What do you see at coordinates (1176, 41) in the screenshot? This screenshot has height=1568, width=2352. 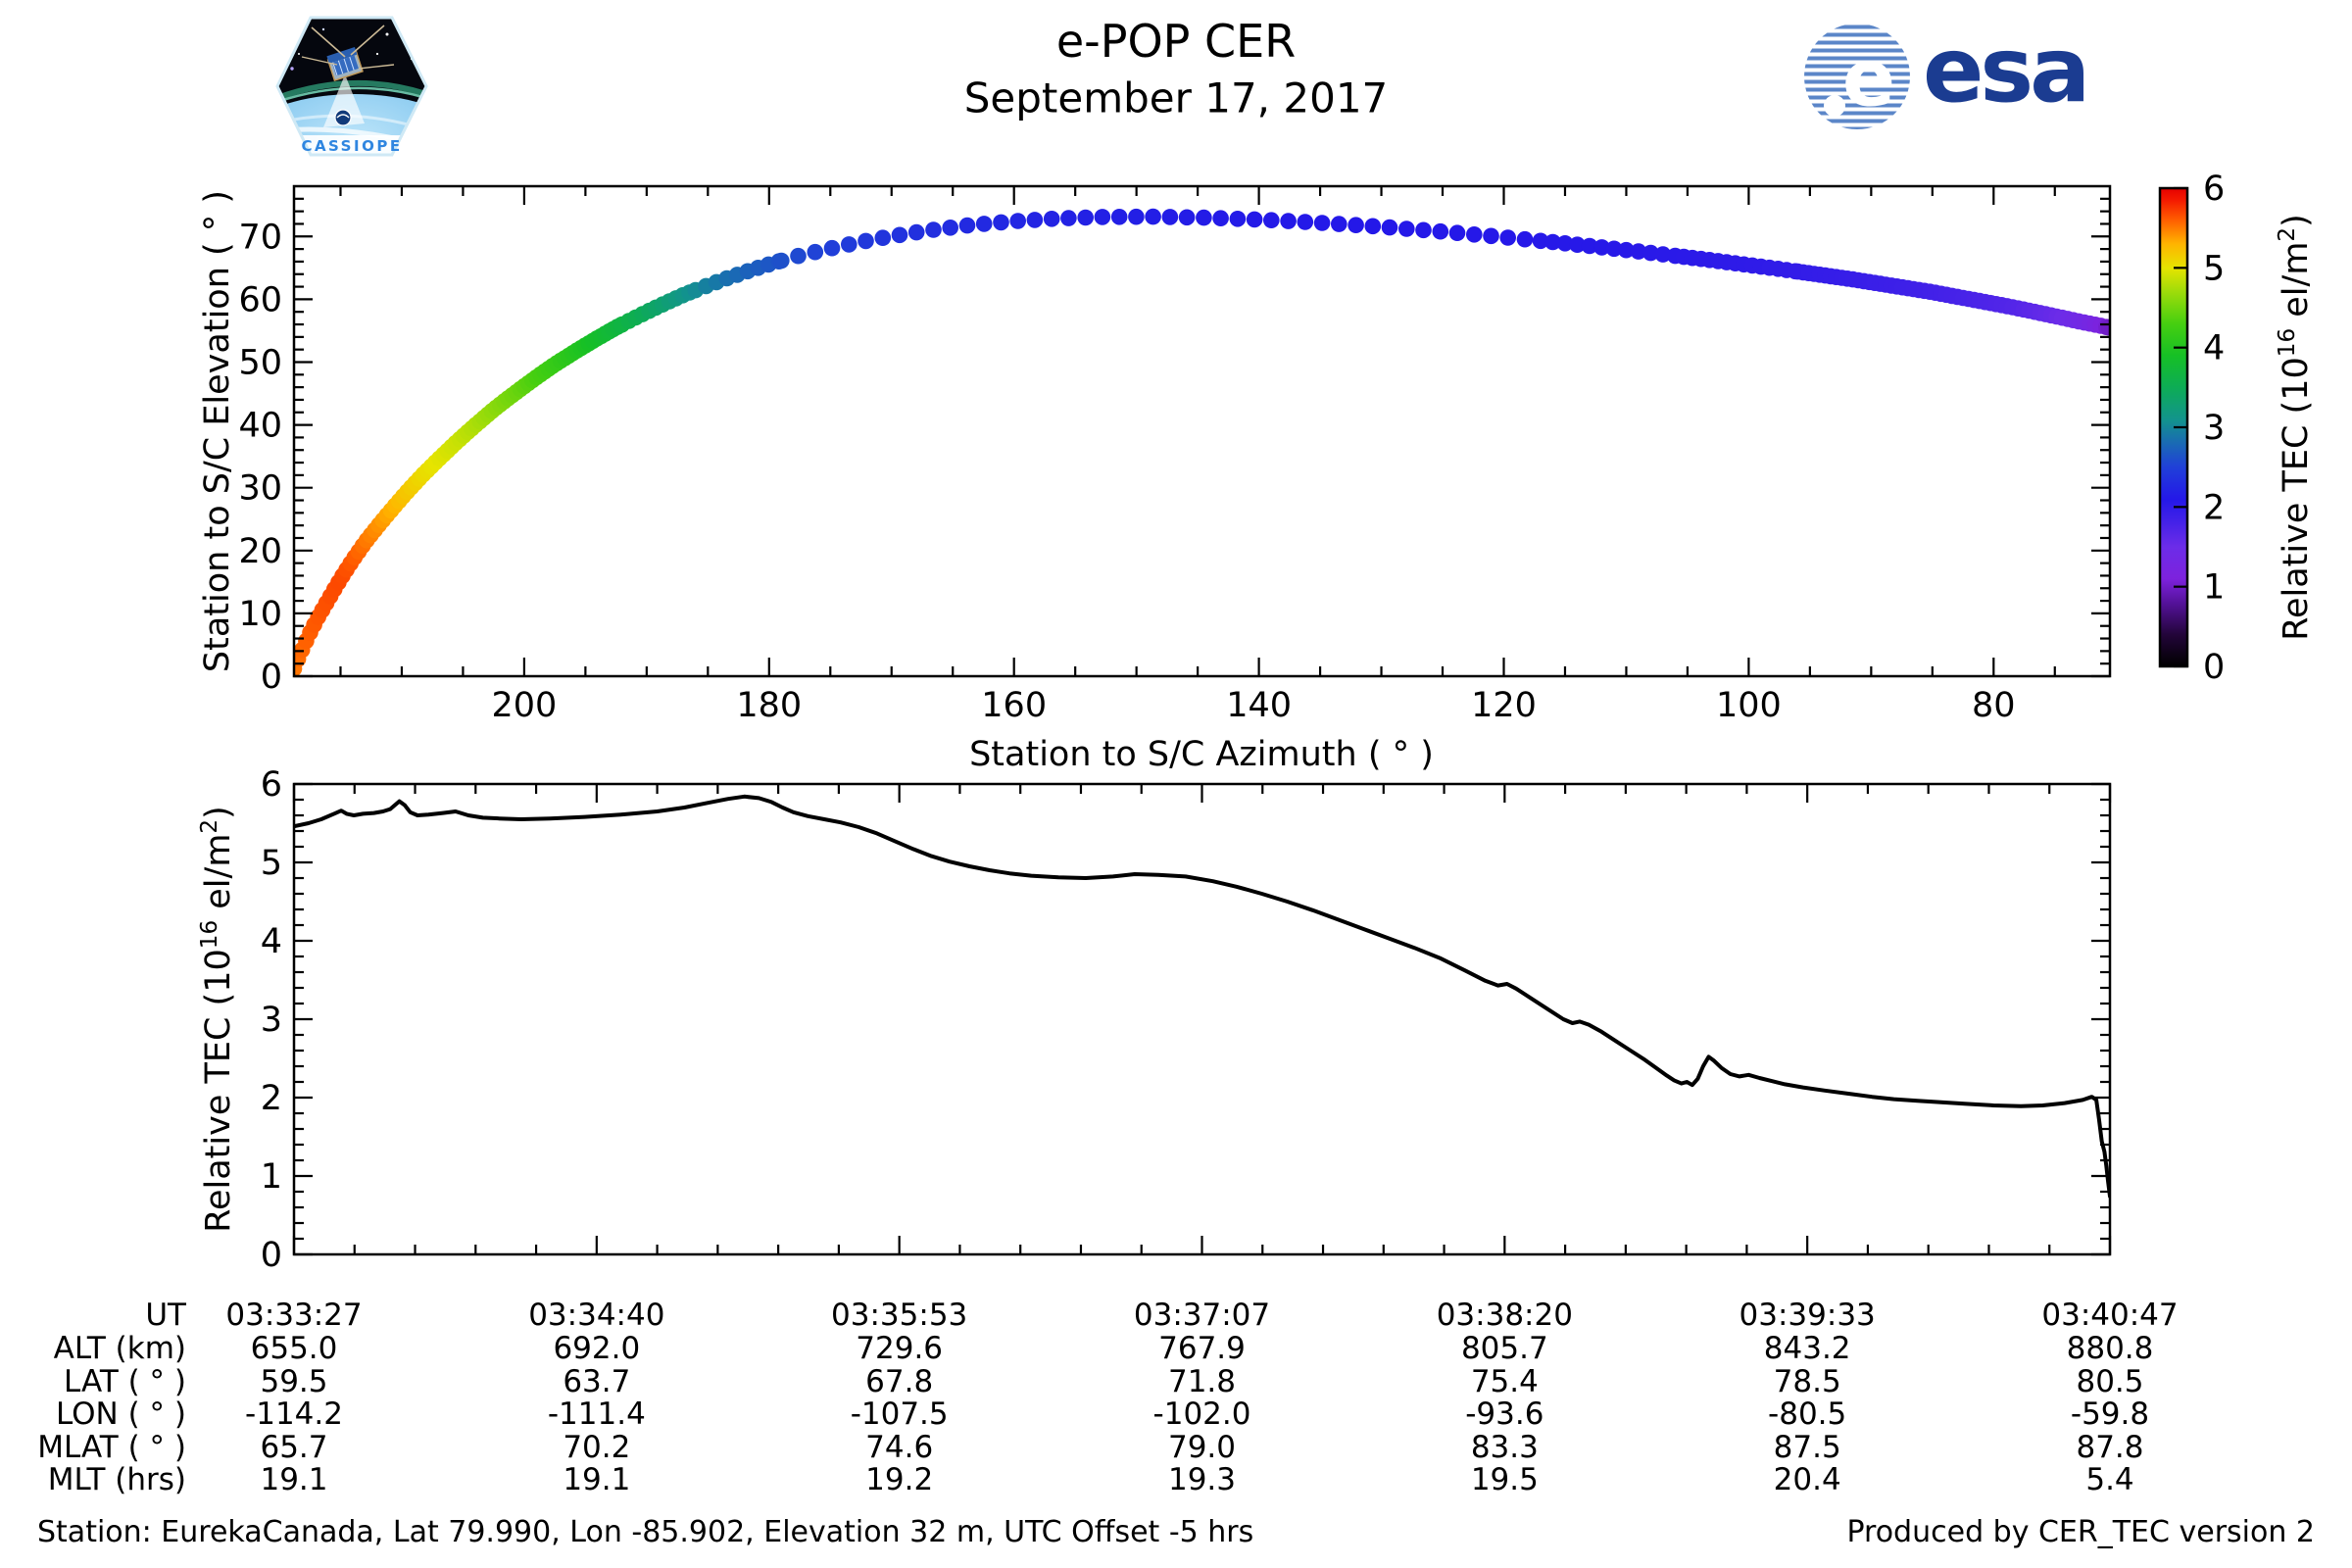 I see `page-title: e-POP CER` at bounding box center [1176, 41].